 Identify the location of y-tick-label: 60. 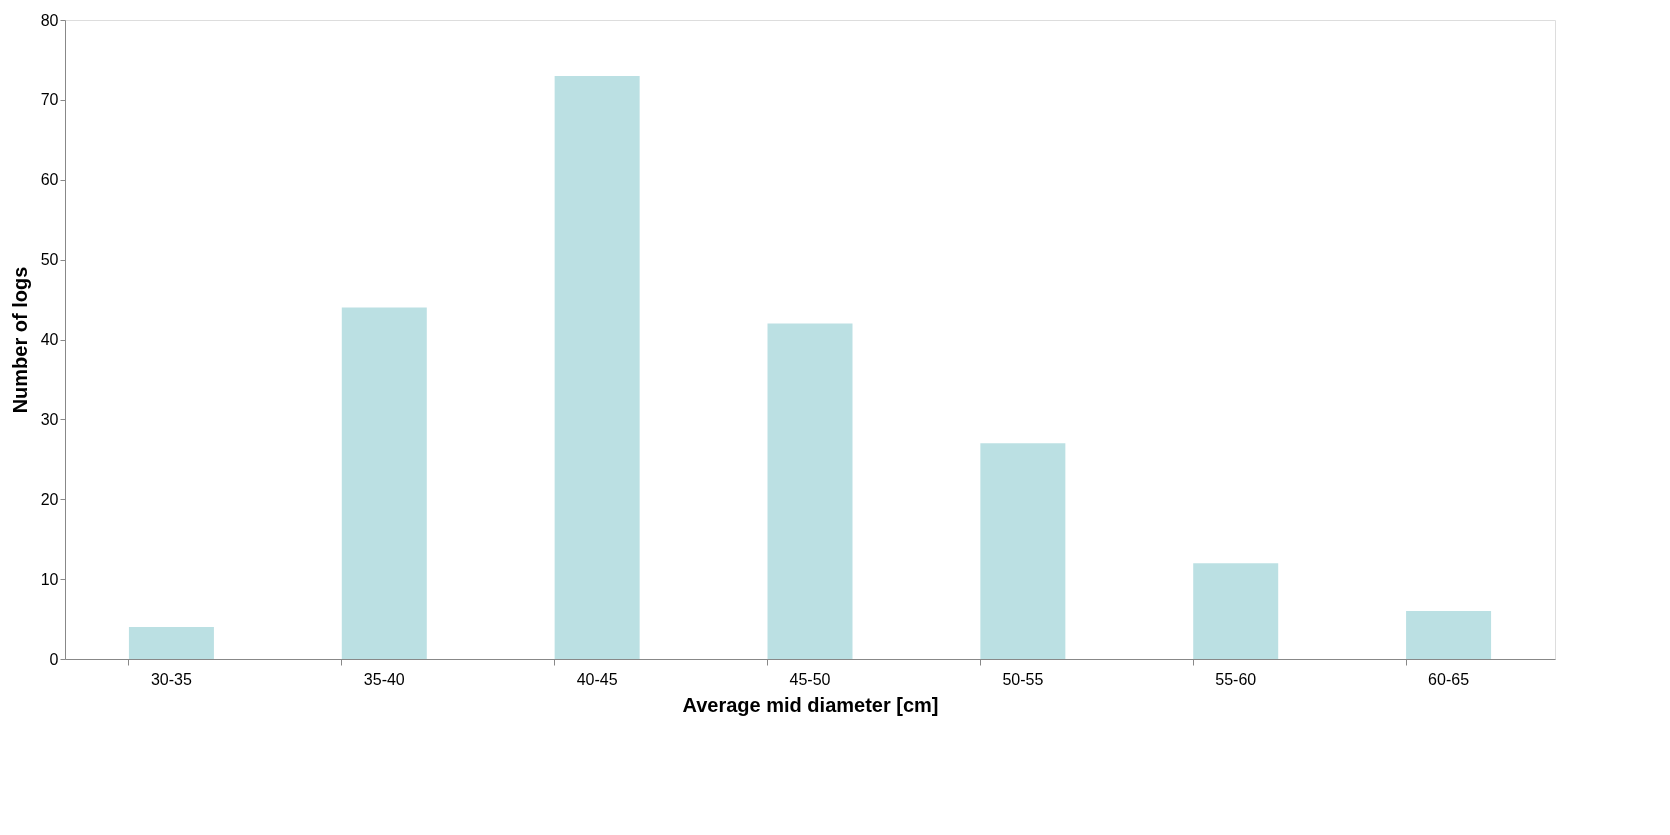
(49, 180).